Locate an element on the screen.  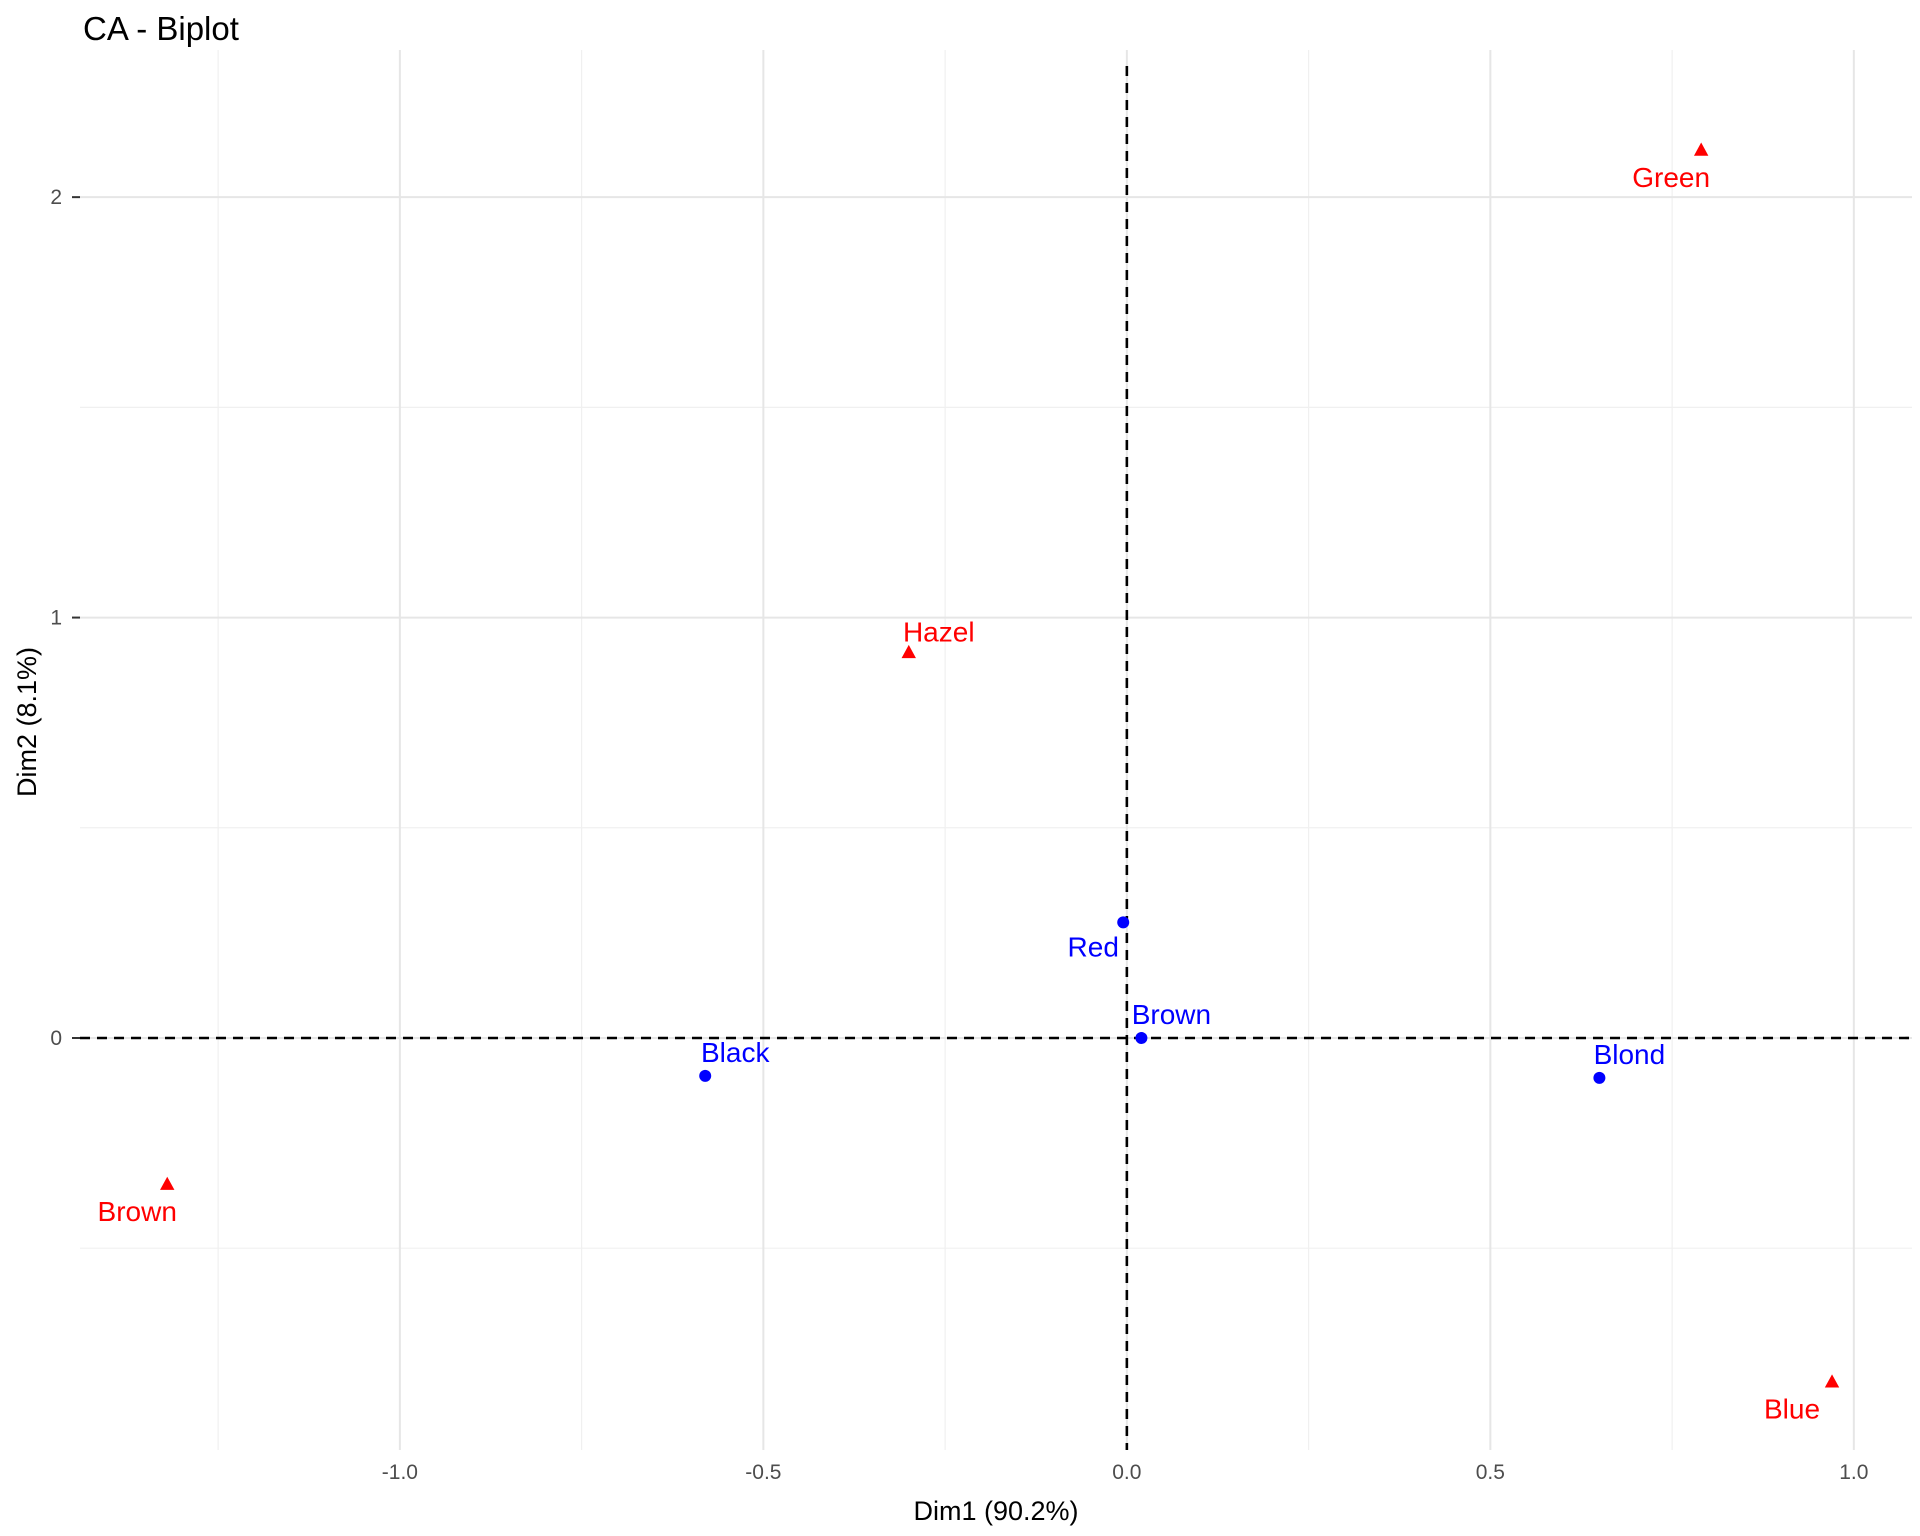
y-tick-label: 0 is located at coordinates (56, 1038).